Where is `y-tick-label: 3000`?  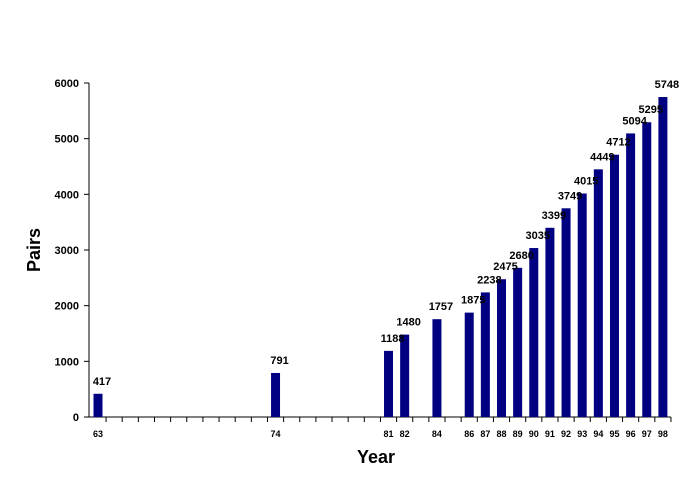
y-tick-label: 3000 is located at coordinates (67, 251).